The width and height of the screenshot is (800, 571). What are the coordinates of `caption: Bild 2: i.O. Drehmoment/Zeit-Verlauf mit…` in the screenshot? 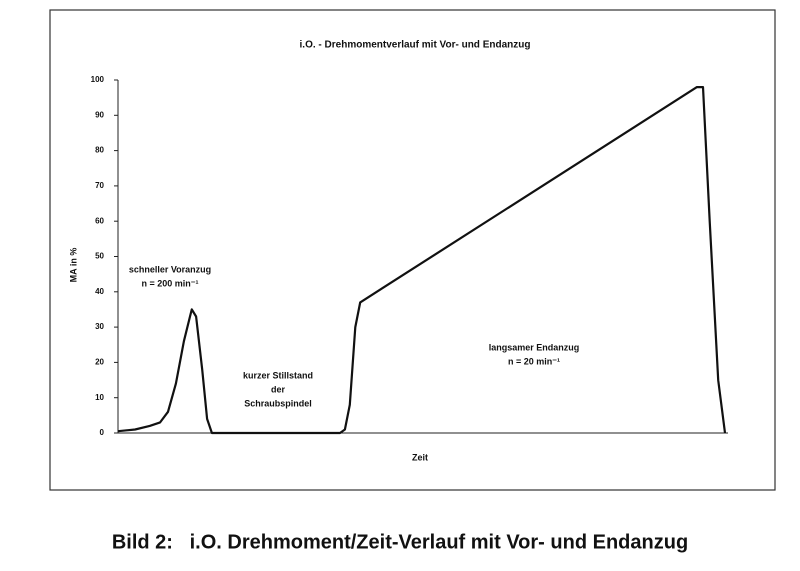 It's located at (400, 542).